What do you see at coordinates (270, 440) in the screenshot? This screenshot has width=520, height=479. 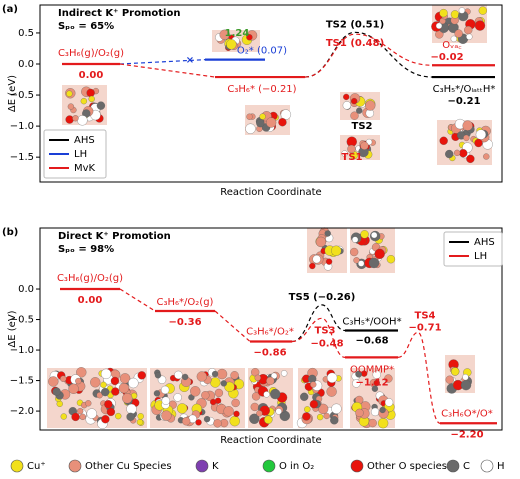 I see `x-axis-label: Reaction Coordinate` at bounding box center [270, 440].